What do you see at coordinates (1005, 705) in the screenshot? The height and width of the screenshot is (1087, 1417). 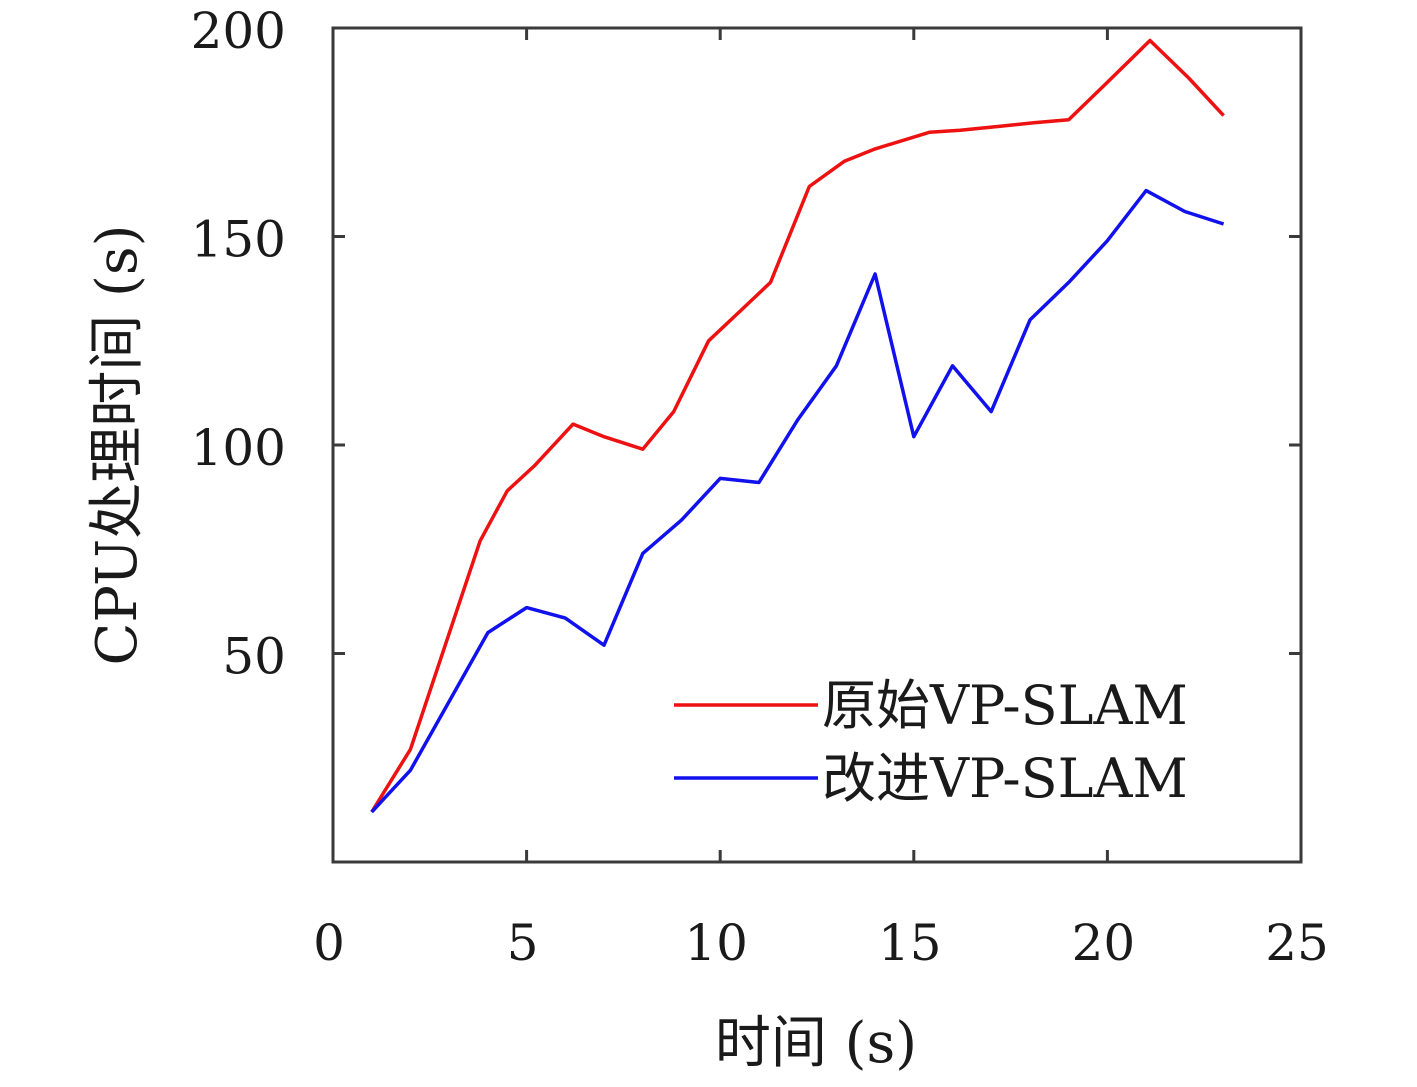 I see `legend-label-1: 原始VP-SLAM` at bounding box center [1005, 705].